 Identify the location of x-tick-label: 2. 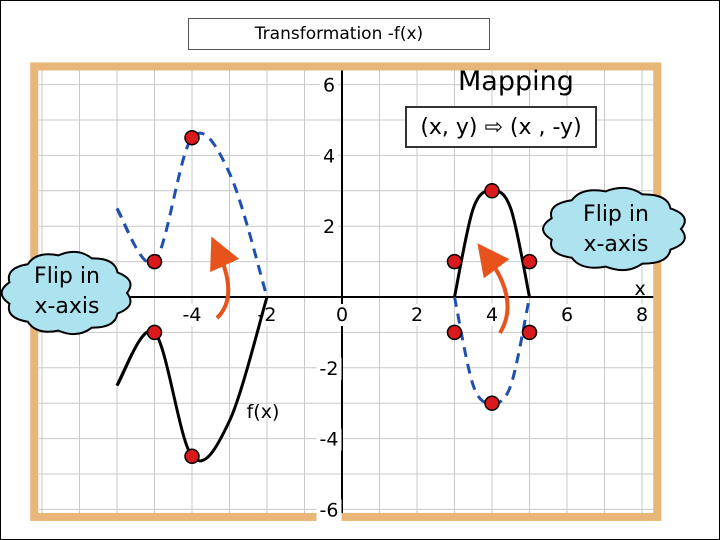
(417, 315).